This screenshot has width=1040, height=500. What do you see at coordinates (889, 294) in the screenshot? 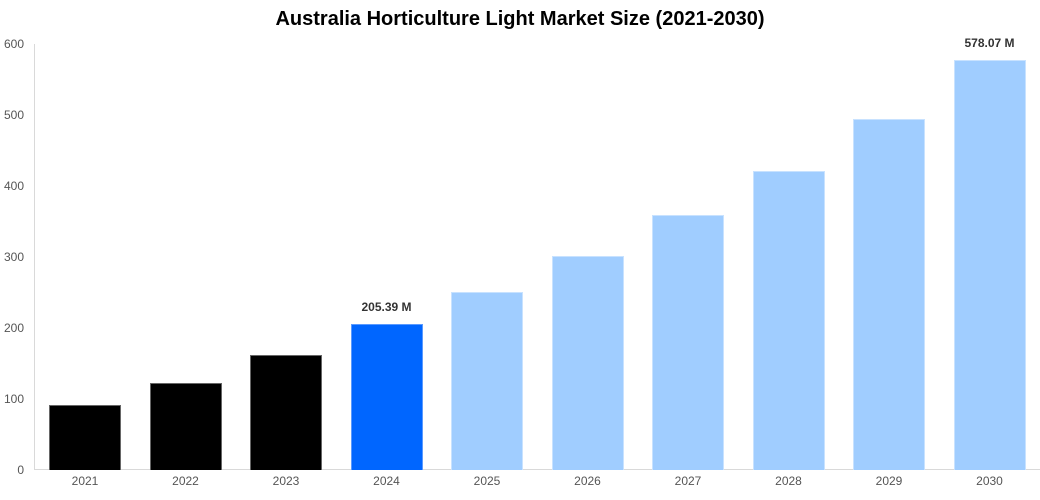
I see `bar-2029` at bounding box center [889, 294].